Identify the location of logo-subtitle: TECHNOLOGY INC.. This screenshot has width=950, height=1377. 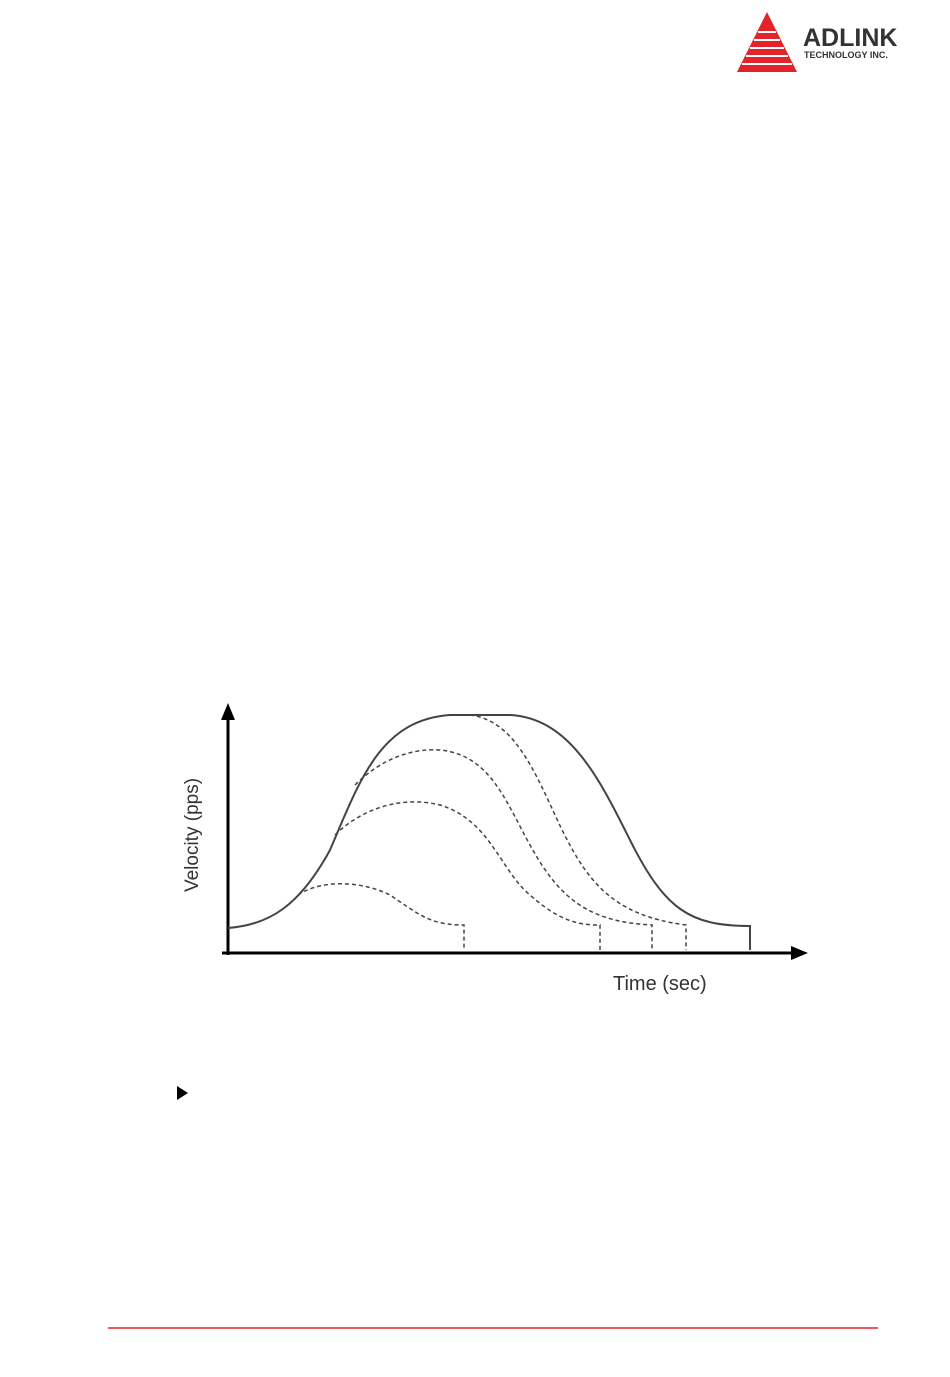
(846, 55).